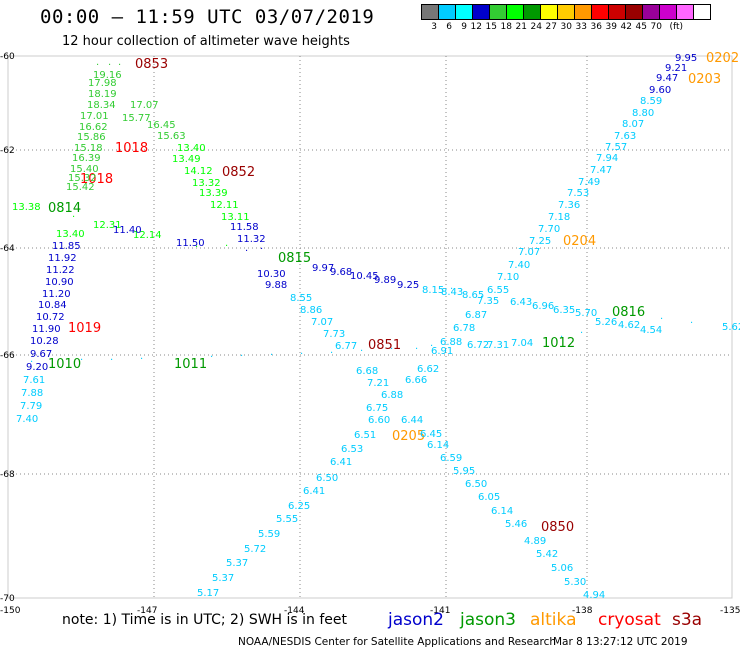 The height and width of the screenshot is (650, 740). I want to click on wave-height-label: 15.18, so click(88, 148).